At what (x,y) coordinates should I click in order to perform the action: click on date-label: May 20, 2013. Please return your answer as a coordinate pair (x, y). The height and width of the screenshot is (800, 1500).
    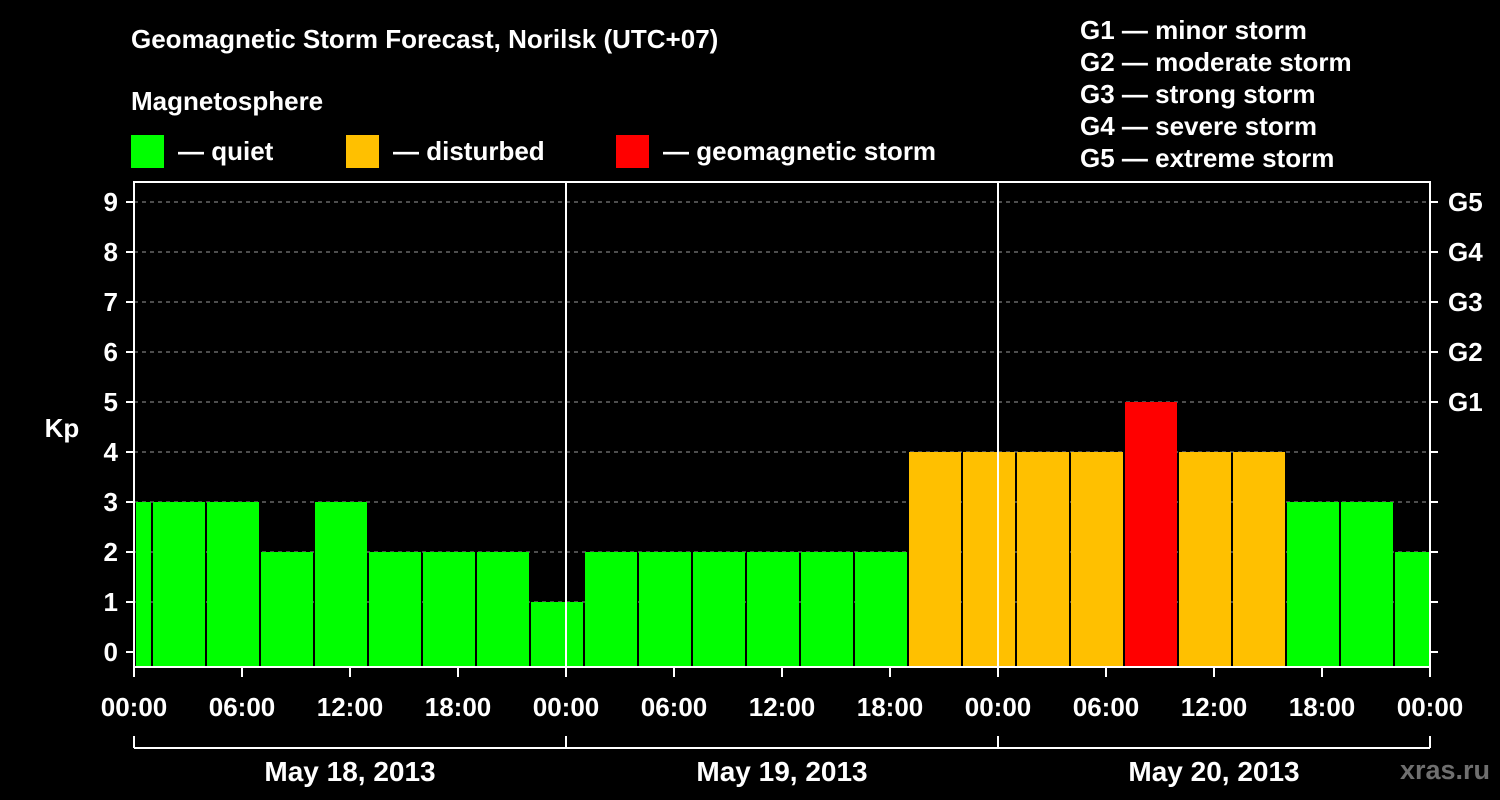
    Looking at the image, I should click on (1213, 771).